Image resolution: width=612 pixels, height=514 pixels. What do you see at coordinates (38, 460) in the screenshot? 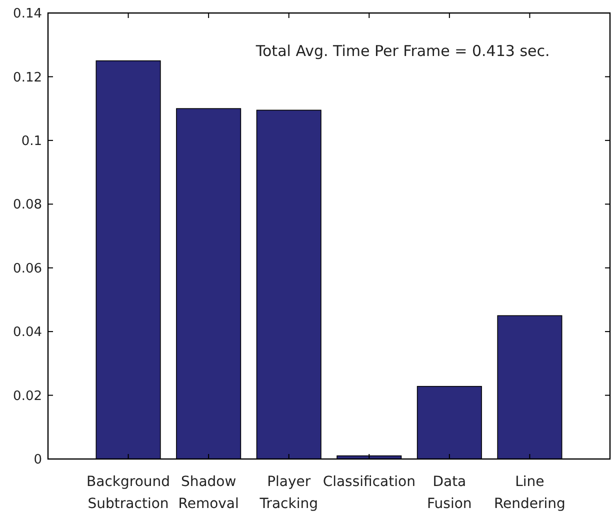
I see `y-tick-label: 0` at bounding box center [38, 460].